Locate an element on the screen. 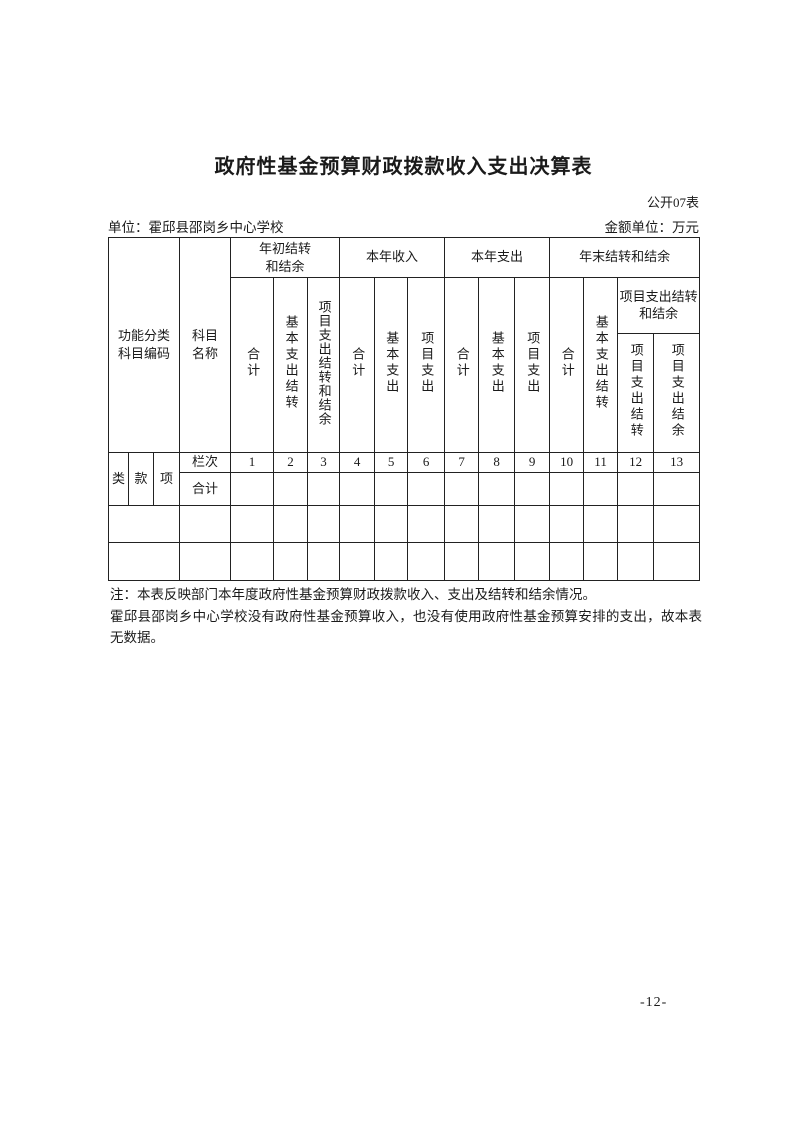 This screenshot has width=793, height=1122. column-number: 5 is located at coordinates (391, 462).